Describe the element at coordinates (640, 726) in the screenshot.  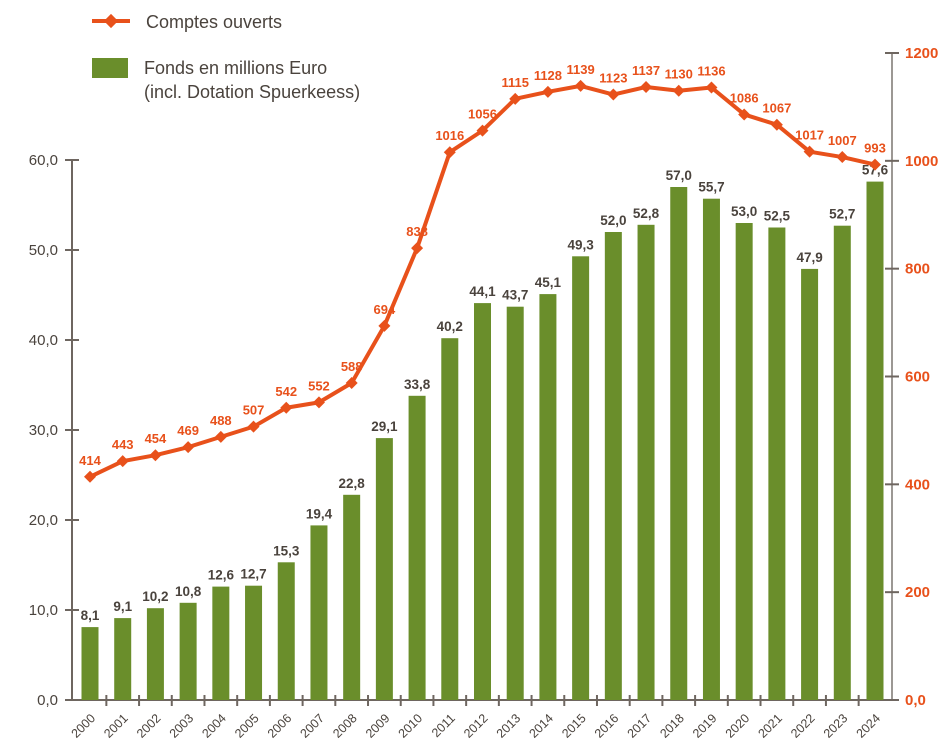
I see `x-tick-label-2017: 2017` at that location.